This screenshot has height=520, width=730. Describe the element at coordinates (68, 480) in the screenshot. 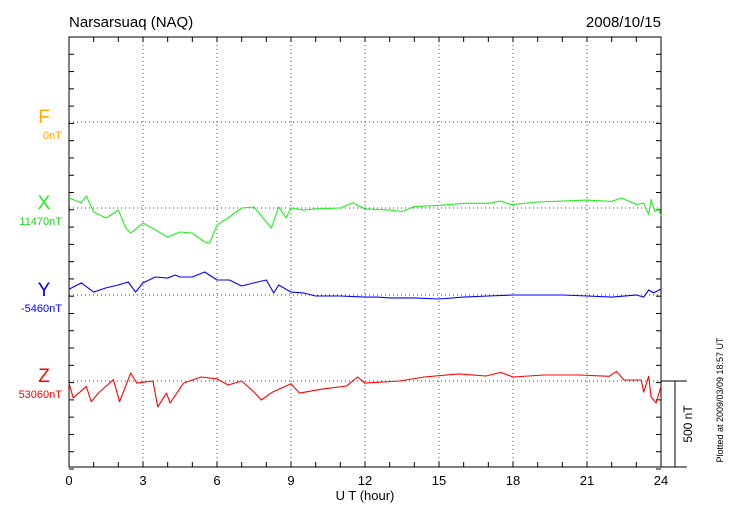

I see `x-tick-label: 0` at that location.